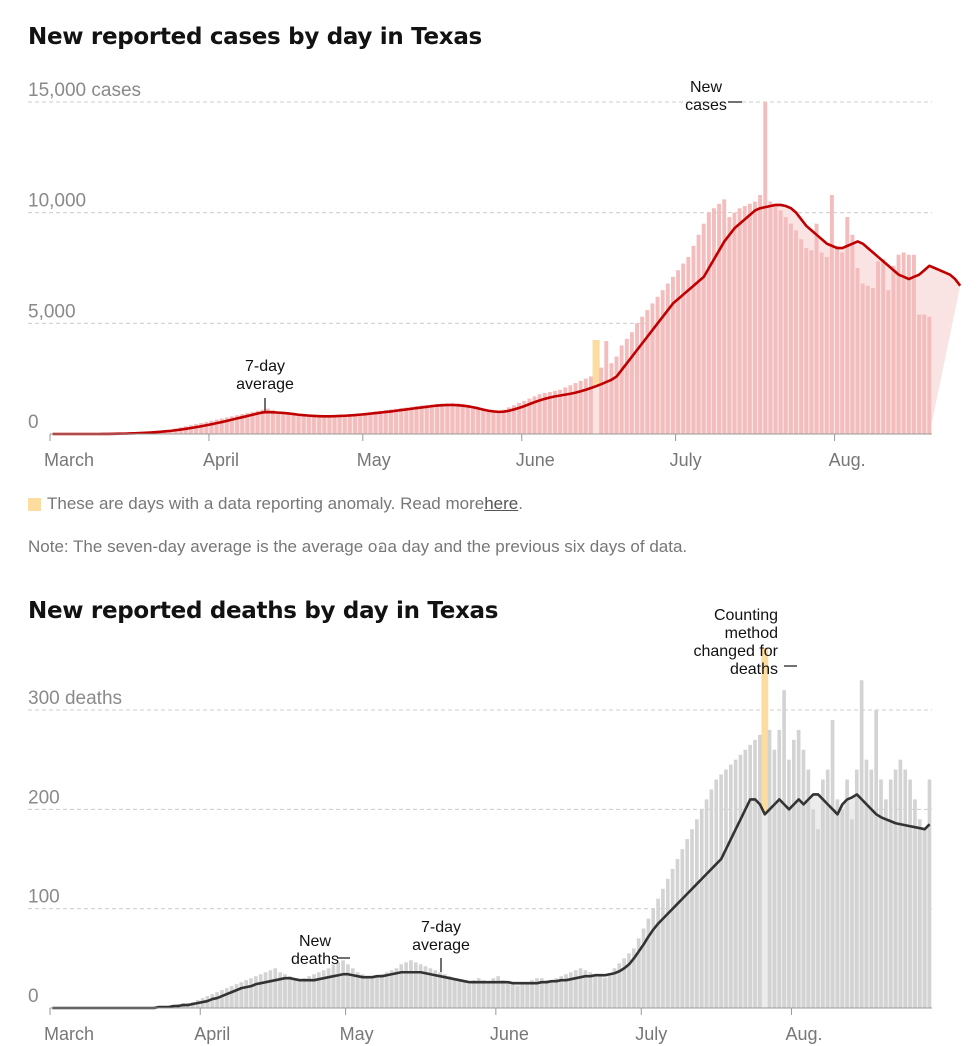  I want to click on annotation-text: cases, so click(706, 105).